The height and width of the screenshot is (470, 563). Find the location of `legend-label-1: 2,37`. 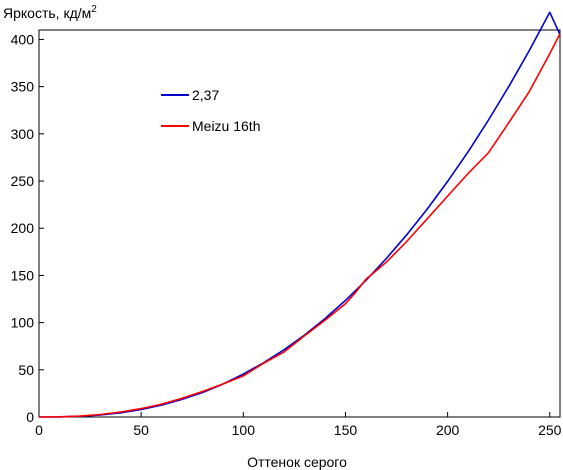

legend-label-1: 2,37 is located at coordinates (205, 95).